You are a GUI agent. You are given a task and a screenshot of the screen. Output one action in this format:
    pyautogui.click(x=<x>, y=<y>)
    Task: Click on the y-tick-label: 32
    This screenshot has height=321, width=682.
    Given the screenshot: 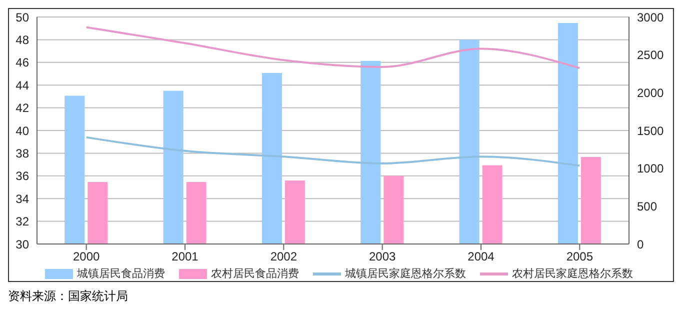 What is the action you would take?
    pyautogui.click(x=23, y=221)
    